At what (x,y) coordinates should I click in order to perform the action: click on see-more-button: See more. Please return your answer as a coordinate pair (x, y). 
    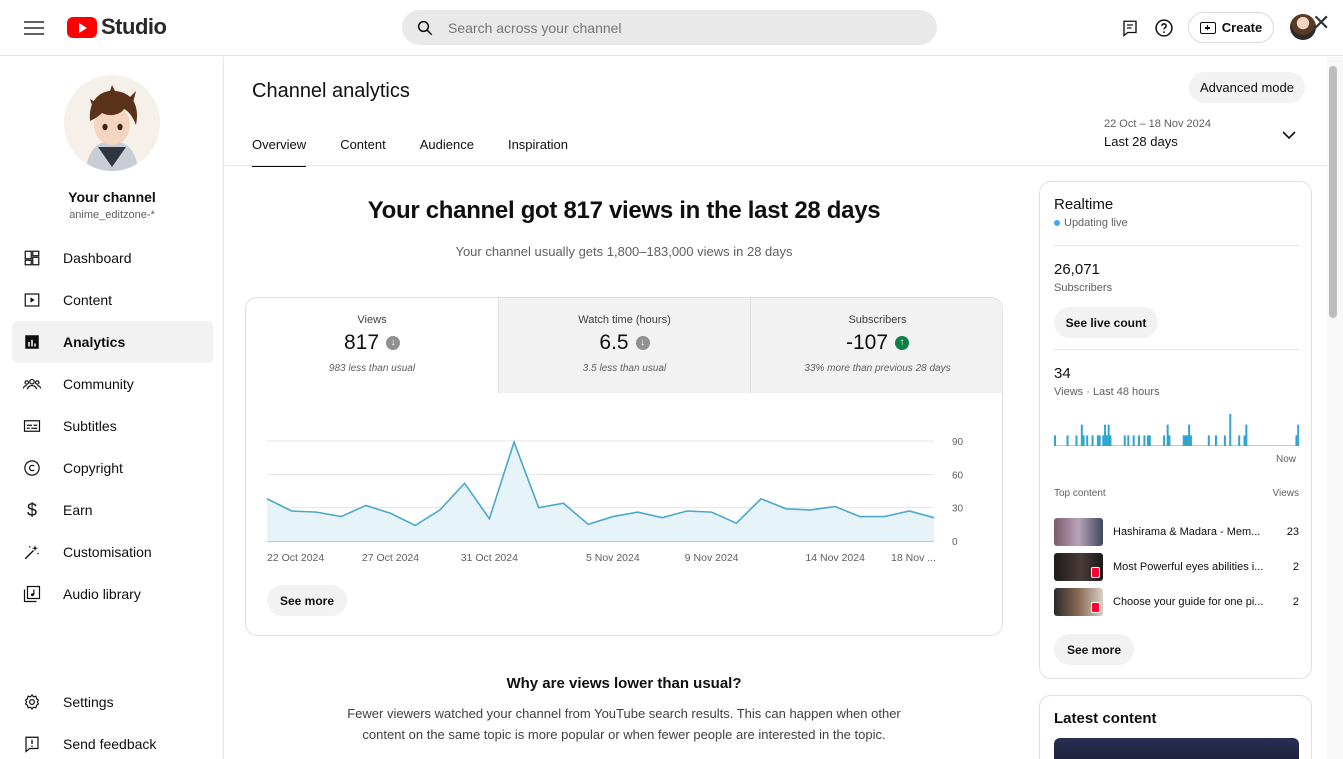
    Looking at the image, I should click on (307, 600).